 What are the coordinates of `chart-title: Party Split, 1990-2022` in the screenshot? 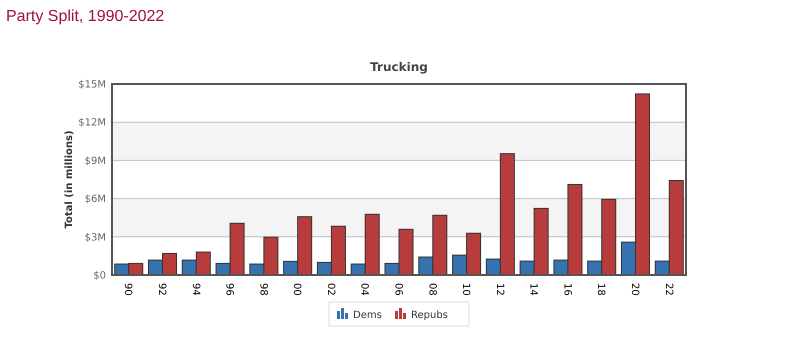 It's located at (85, 16).